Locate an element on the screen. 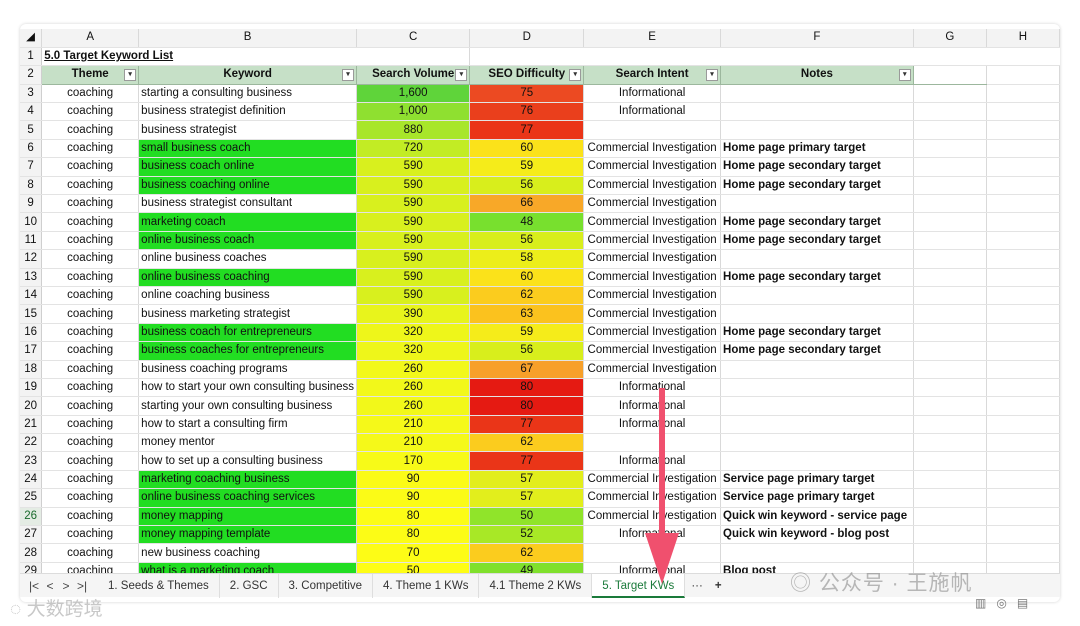 This screenshot has width=1080, height=626. filter-dropdown-icon: ▾ is located at coordinates (575, 75).